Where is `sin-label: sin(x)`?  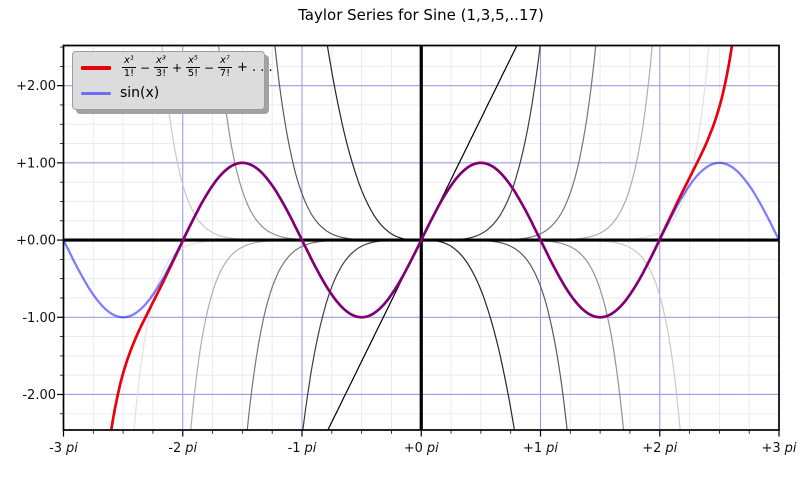
sin-label: sin(x) is located at coordinates (140, 93).